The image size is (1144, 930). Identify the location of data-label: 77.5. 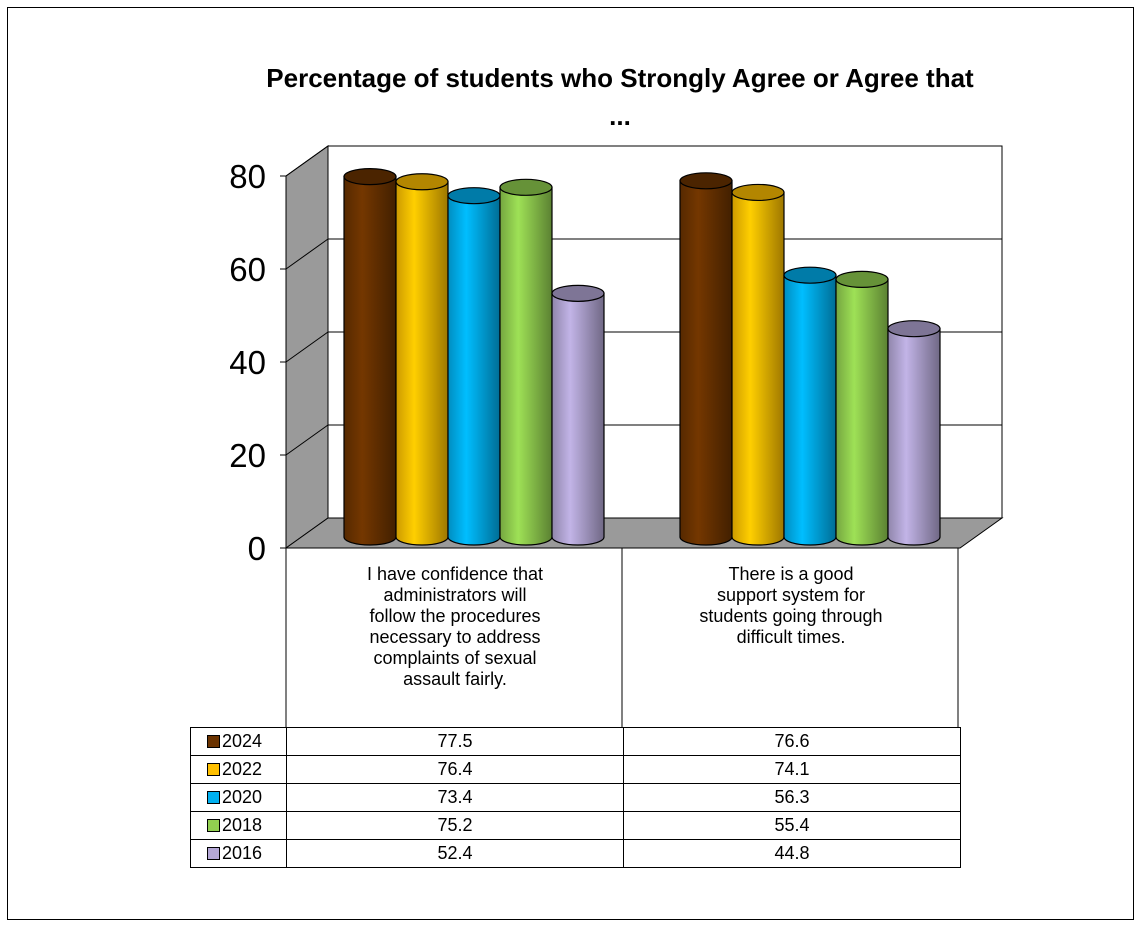
(455, 741).